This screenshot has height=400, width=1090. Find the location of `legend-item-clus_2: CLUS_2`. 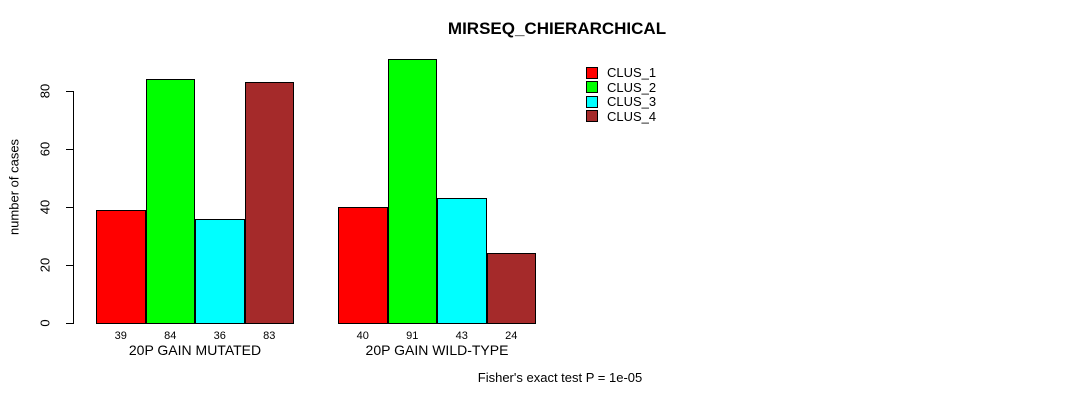

legend-item-clus_2: CLUS_2 is located at coordinates (621, 87).